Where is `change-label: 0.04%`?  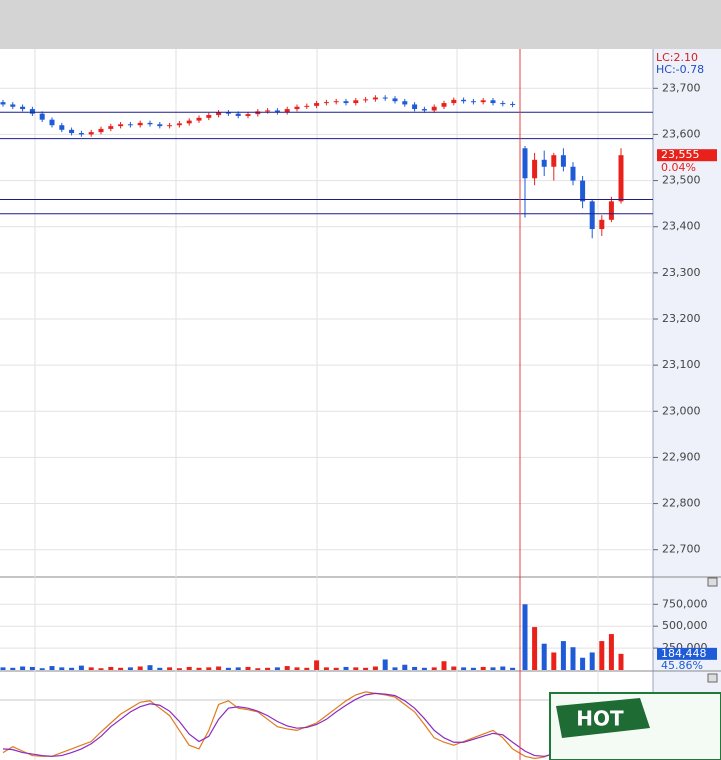 change-label: 0.04% is located at coordinates (678, 167).